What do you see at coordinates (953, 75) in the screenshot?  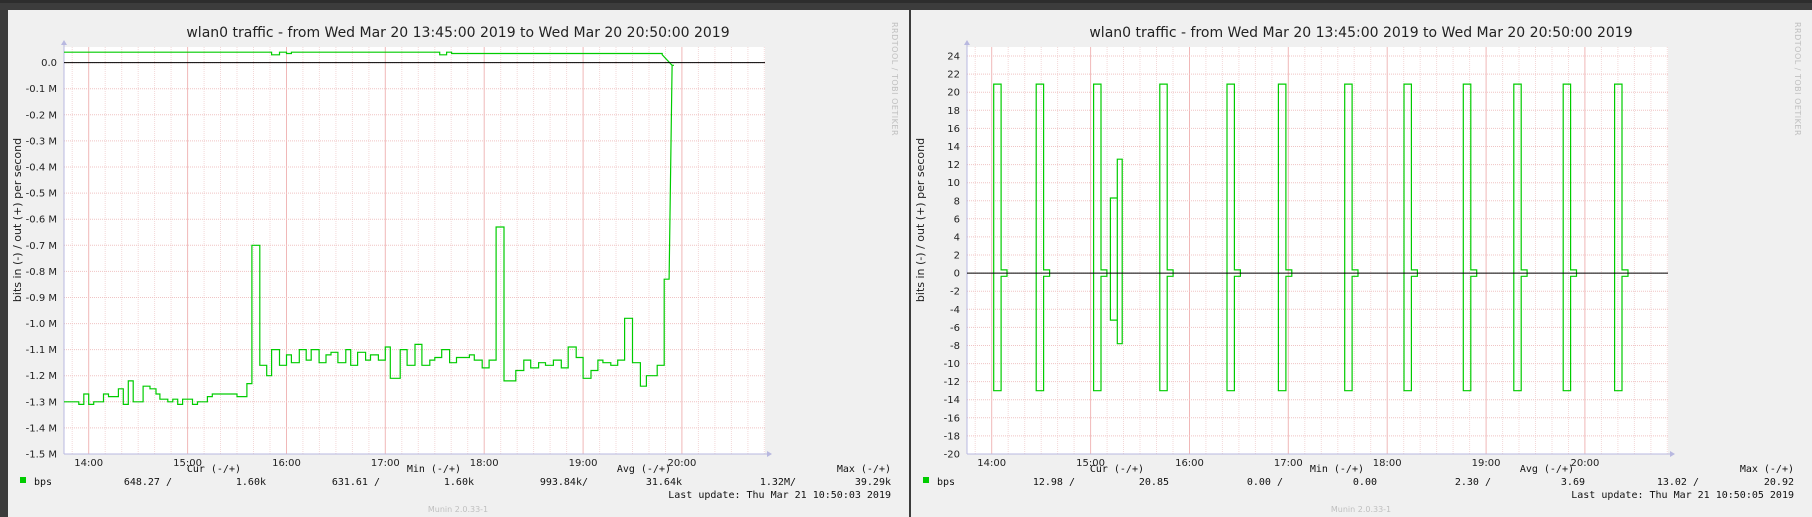 I see `y-tick-label: 22` at bounding box center [953, 75].